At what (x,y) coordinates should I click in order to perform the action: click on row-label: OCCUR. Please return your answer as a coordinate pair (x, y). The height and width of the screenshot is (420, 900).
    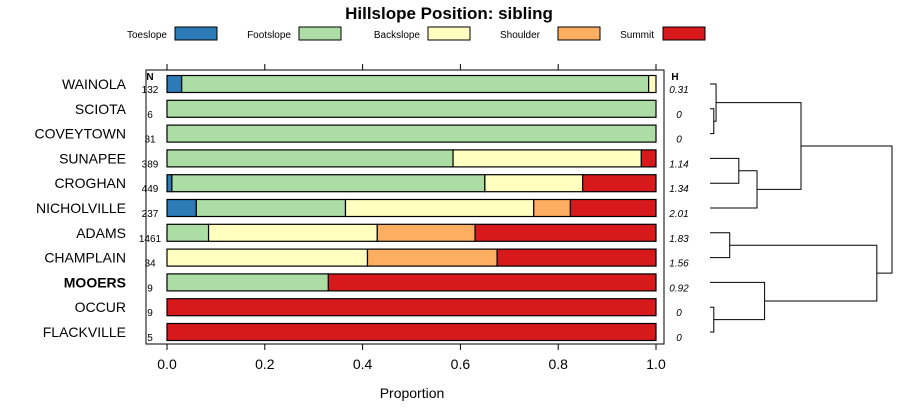
    Looking at the image, I should click on (100, 307).